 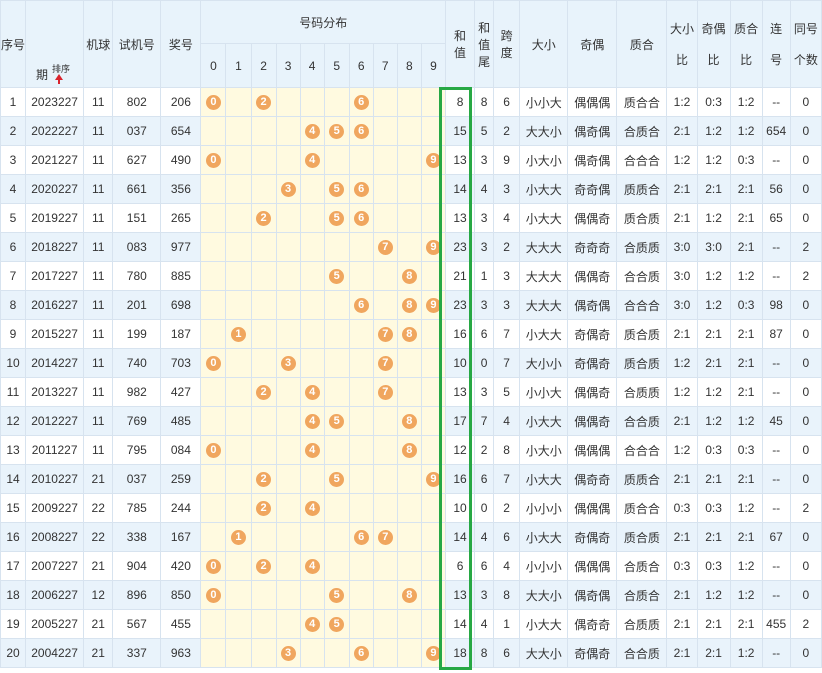 I want to click on row-prime-pattern: 合合质, so click(x=642, y=421).